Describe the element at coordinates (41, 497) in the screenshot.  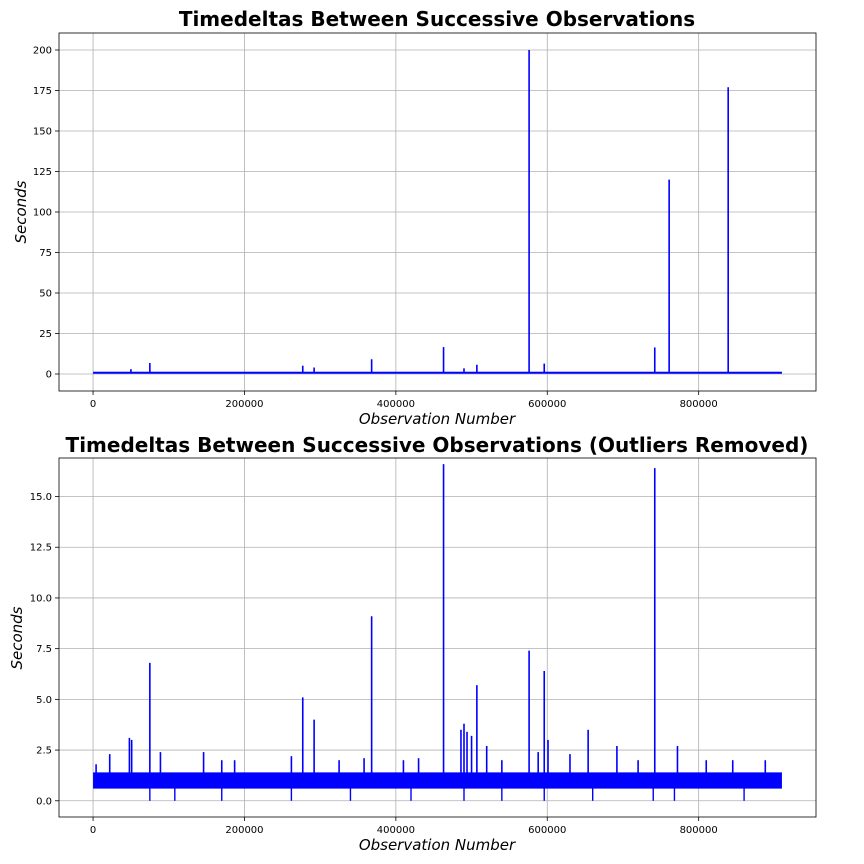
I see `y-tick-label: 15.0` at that location.